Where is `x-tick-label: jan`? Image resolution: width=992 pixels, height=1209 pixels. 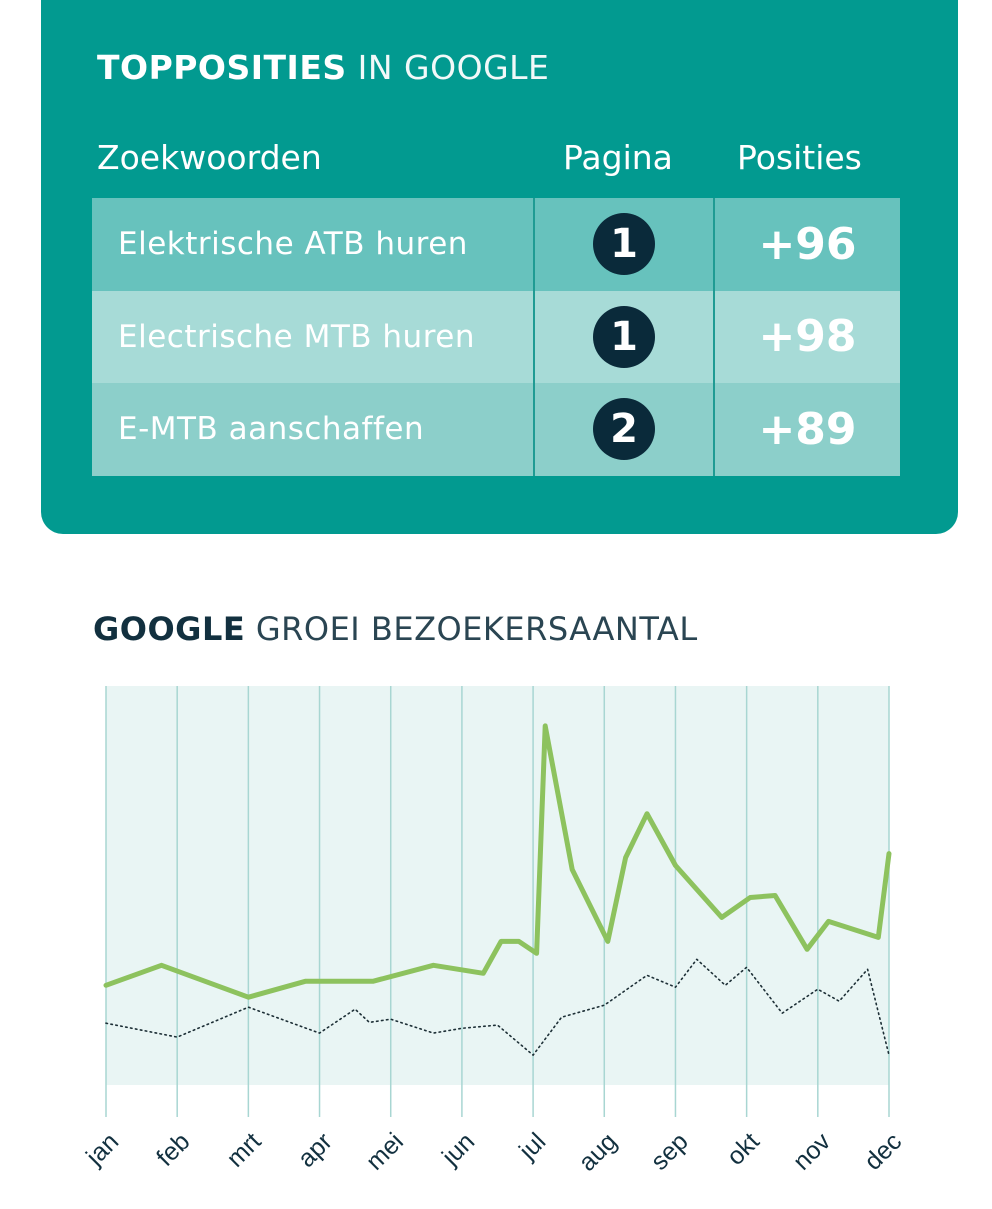
x-tick-label: jan is located at coordinates (102, 1149).